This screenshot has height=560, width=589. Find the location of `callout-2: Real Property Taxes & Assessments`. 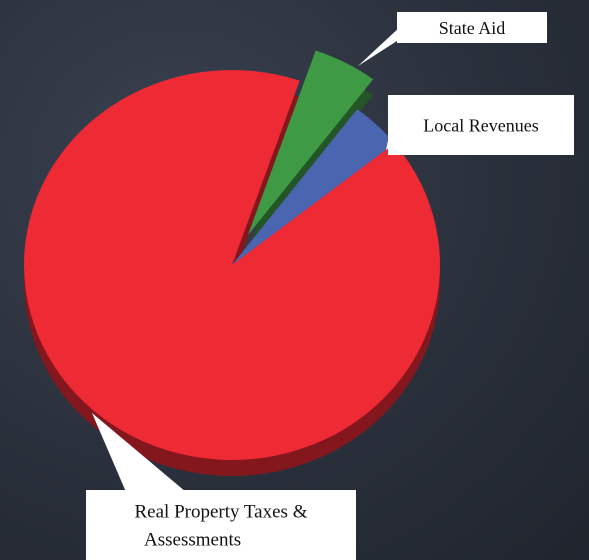

callout-2: Real Property Taxes & Assessments is located at coordinates (221, 486).